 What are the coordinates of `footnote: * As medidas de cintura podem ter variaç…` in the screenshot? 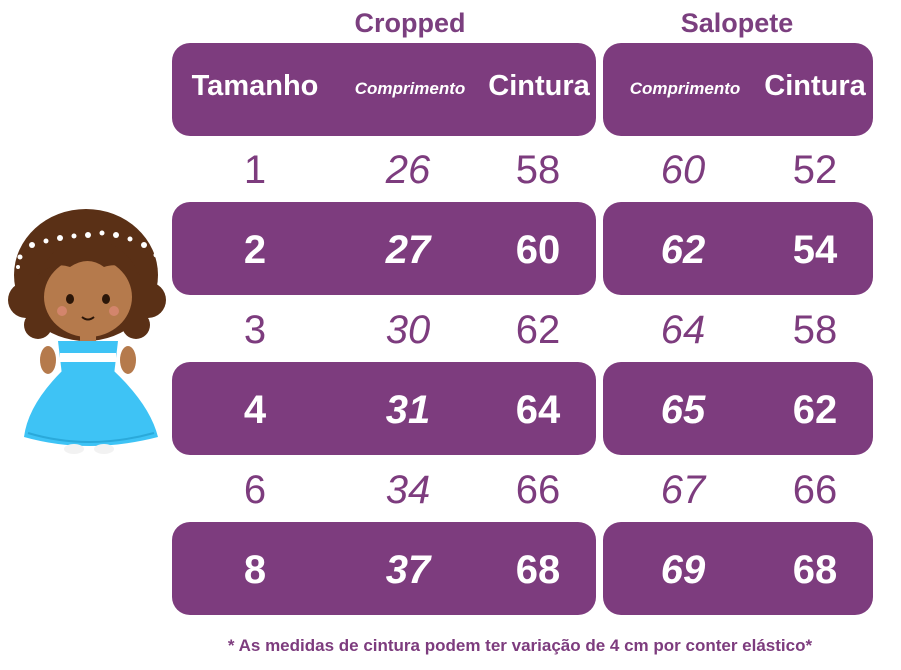 It's located at (520, 645).